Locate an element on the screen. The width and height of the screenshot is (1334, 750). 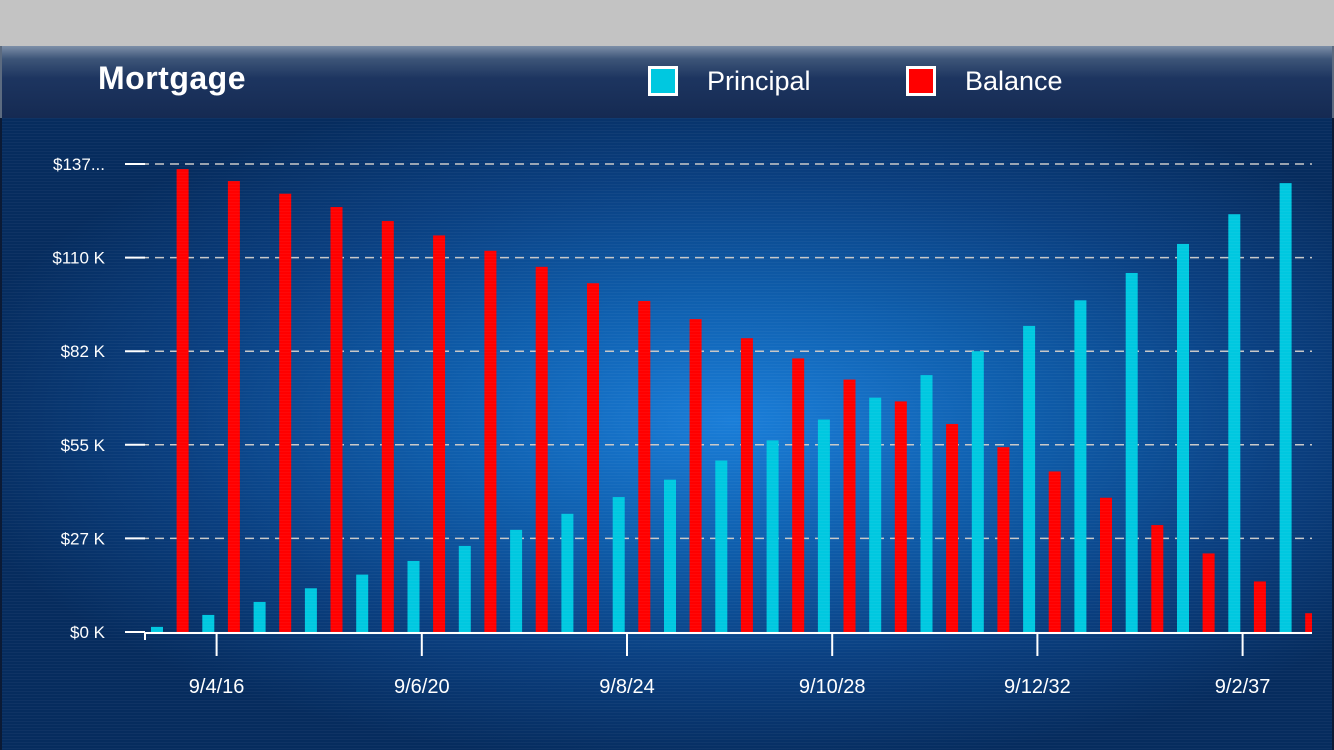
chart-title: Mortgage is located at coordinates (172, 78).